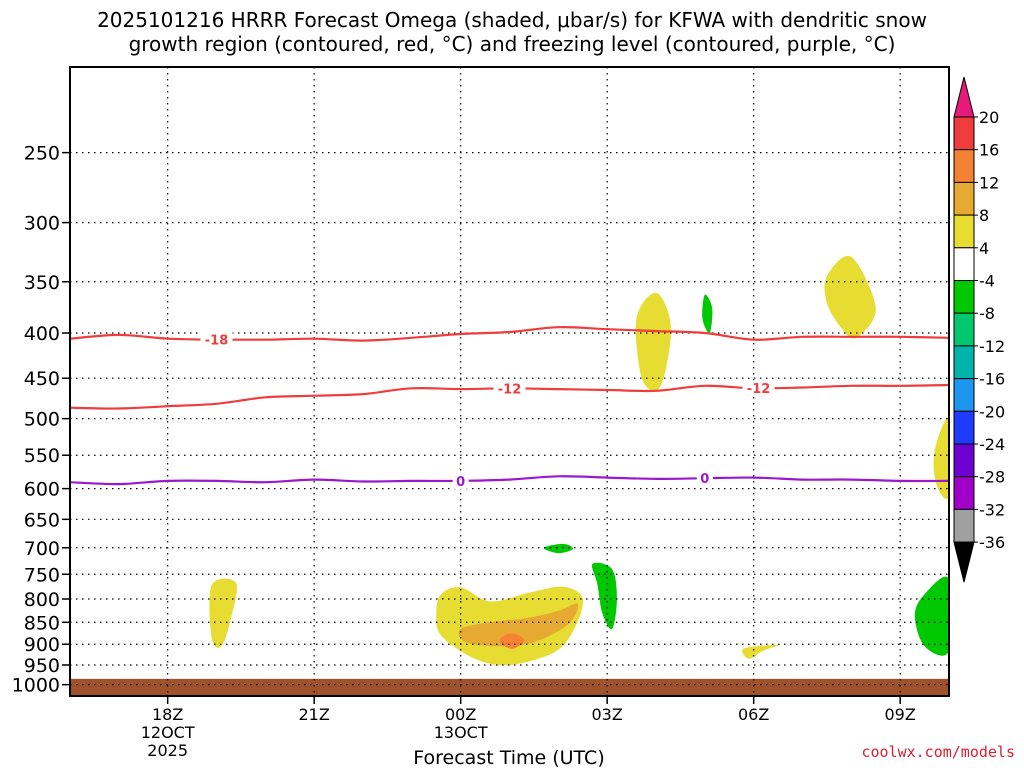 The width and height of the screenshot is (1024, 768). I want to click on ground-fill, so click(509, 687).